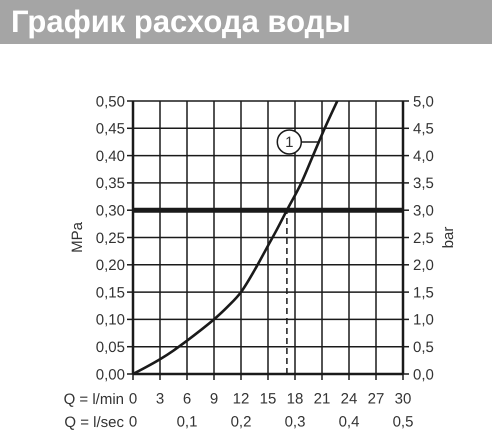  I want to click on x-tick-label: 12, so click(241, 399).